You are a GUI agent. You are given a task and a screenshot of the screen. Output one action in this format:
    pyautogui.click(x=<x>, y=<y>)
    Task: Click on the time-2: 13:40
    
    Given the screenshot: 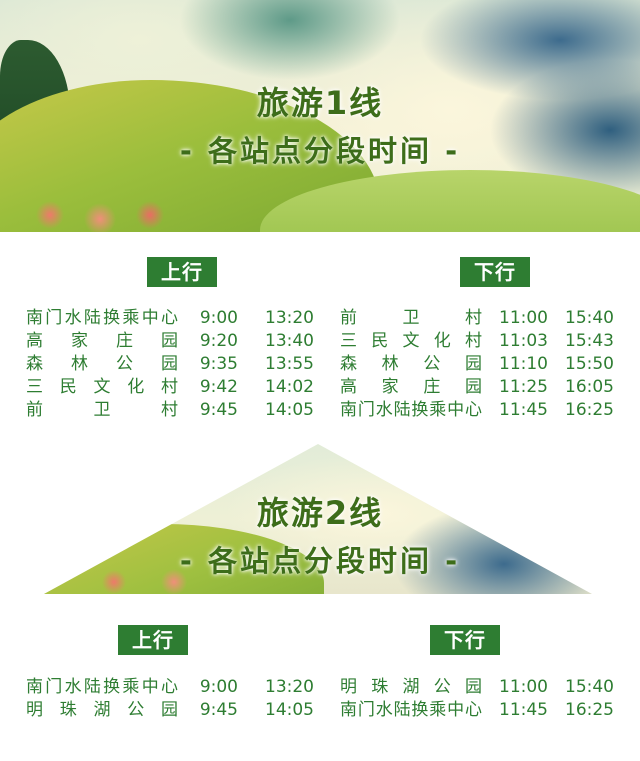 What is the action you would take?
    pyautogui.click(x=289, y=341)
    